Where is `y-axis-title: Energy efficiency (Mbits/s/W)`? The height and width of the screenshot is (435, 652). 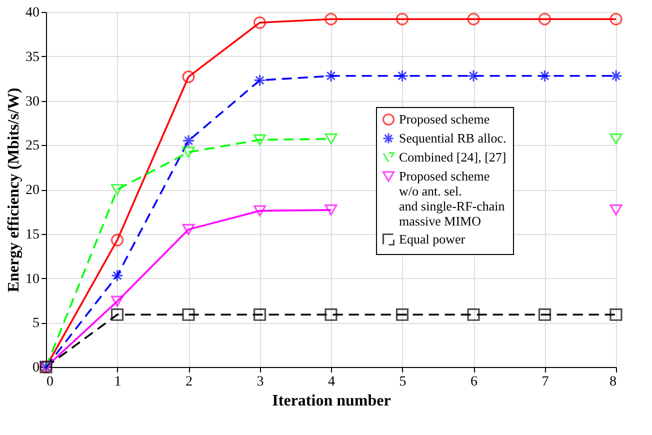 y-axis-title: Energy efficiency (Mbits/s/W) is located at coordinates (14, 190).